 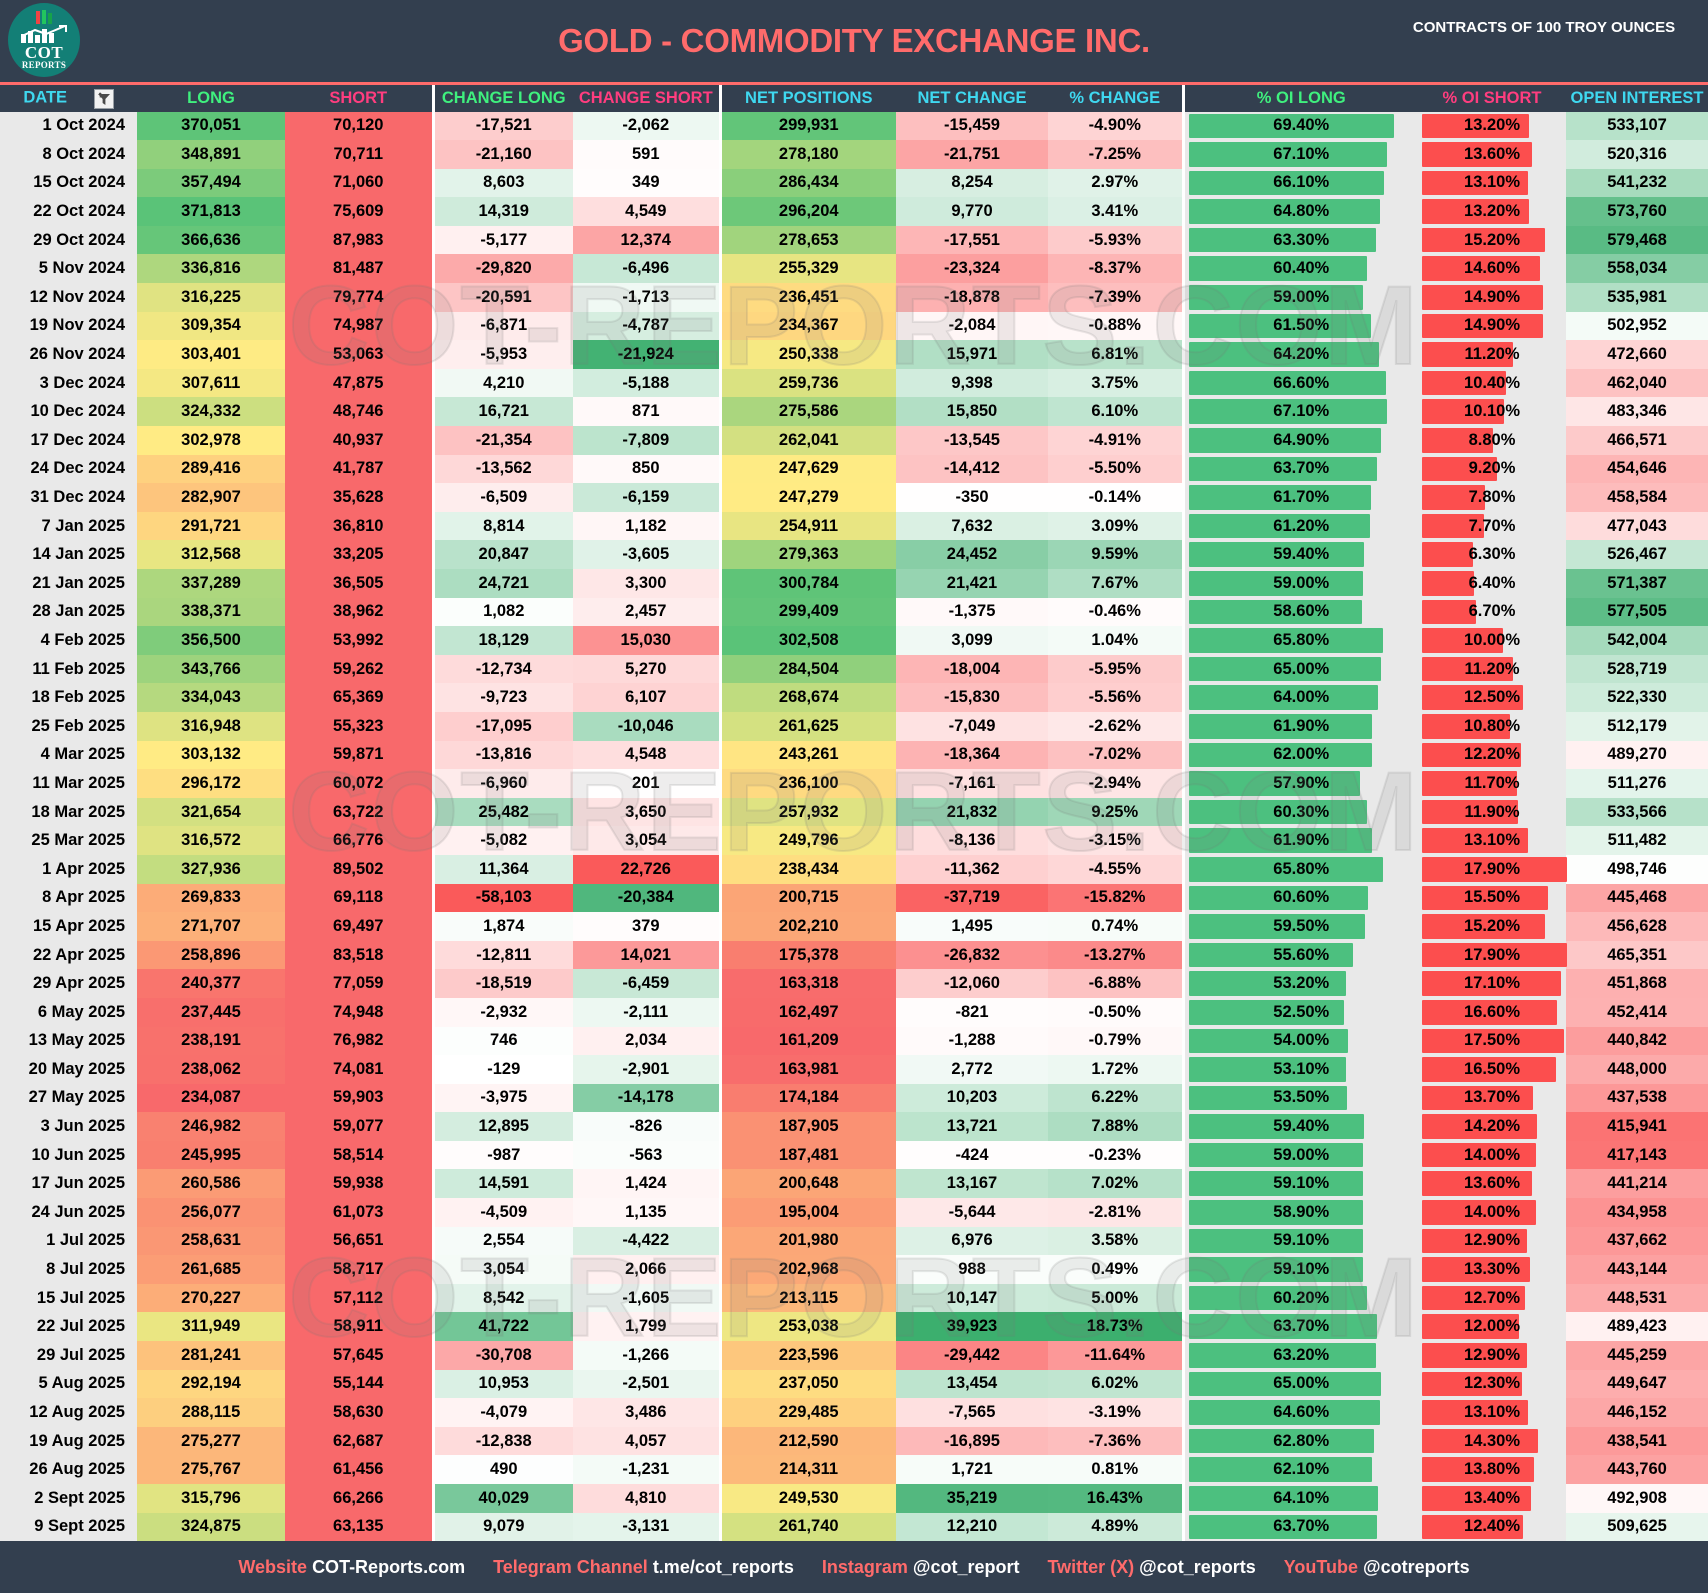 What do you see at coordinates (1115, 154) in the screenshot?
I see `cell-pct-change: -7.25%` at bounding box center [1115, 154].